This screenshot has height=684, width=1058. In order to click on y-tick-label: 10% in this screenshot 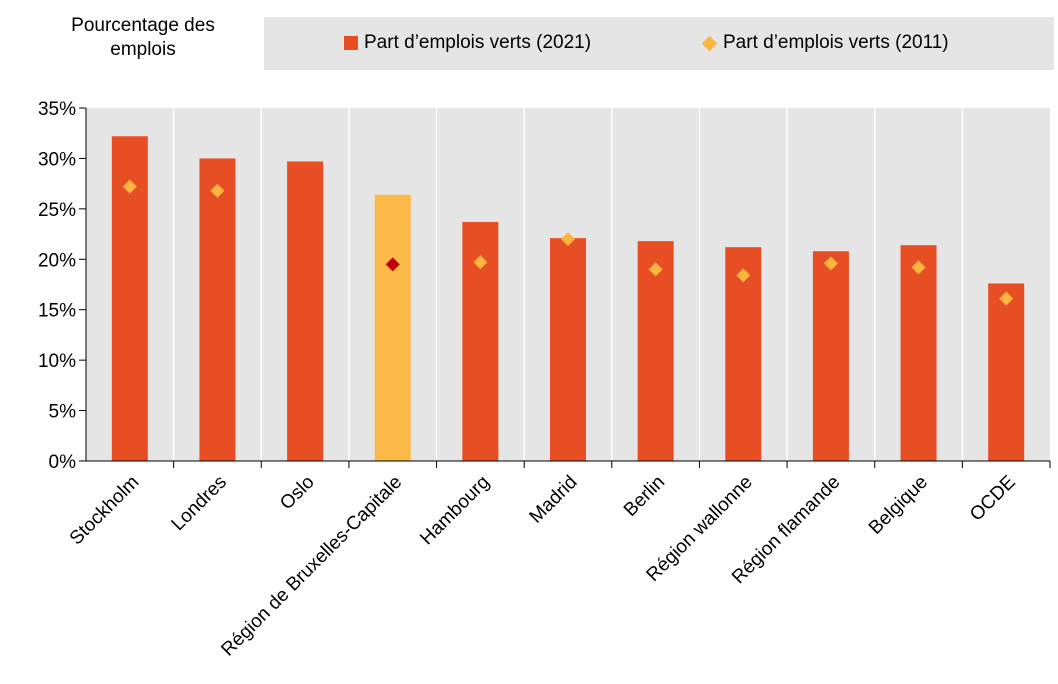, I will do `click(57, 361)`.